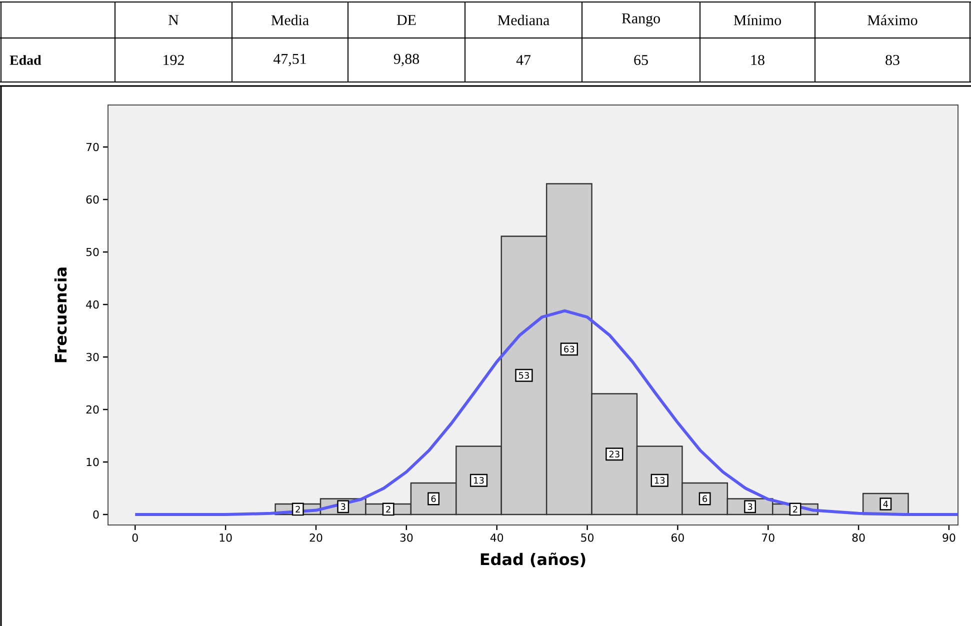  Describe the element at coordinates (523, 375) in the screenshot. I see `data-label: 53` at that location.